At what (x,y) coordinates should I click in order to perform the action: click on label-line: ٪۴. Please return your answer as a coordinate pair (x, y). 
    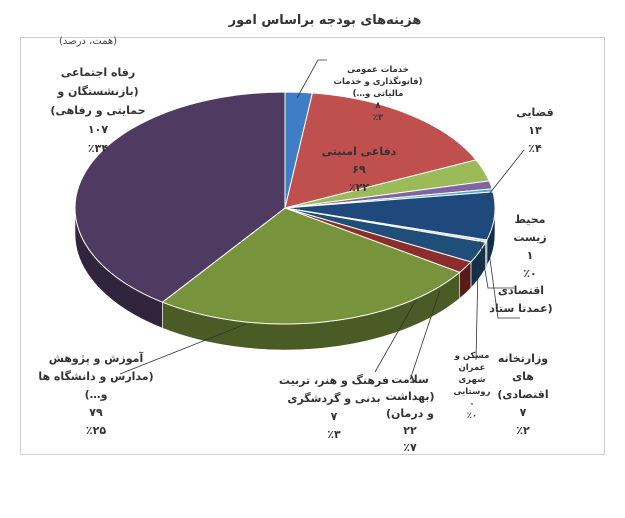
    Looking at the image, I should click on (535, 148).